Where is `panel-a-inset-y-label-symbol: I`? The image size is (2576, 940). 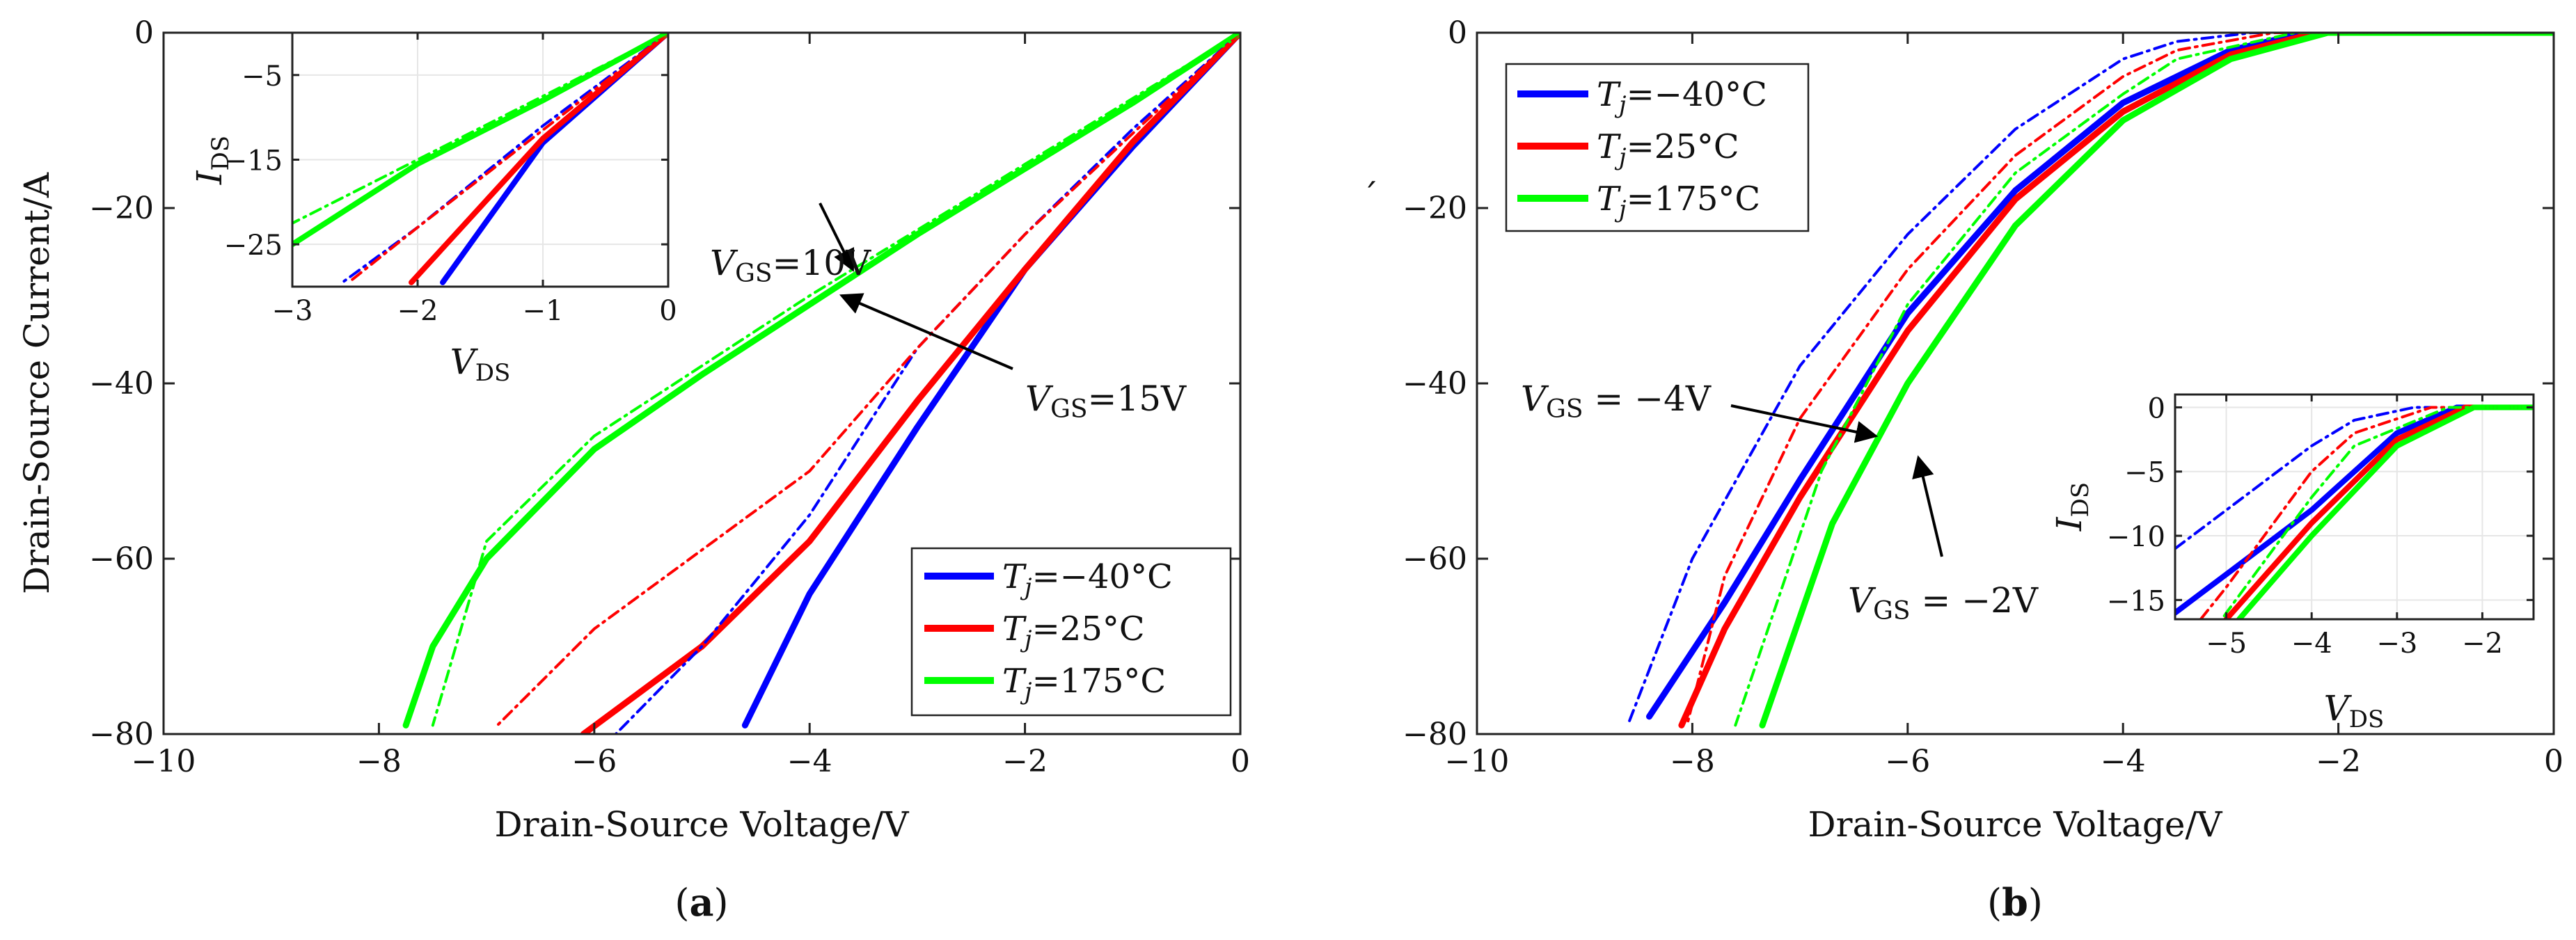
panel-a-inset-y-label-symbol: I is located at coordinates (209, 177).